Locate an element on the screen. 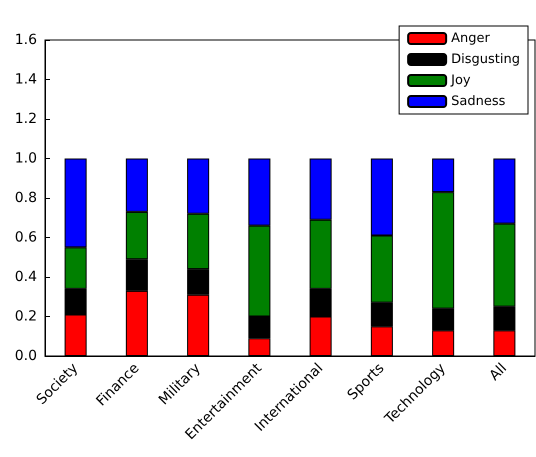 Image resolution: width=536 pixels, height=457 pixels. y-tick-label: 1.2 is located at coordinates (25, 119).